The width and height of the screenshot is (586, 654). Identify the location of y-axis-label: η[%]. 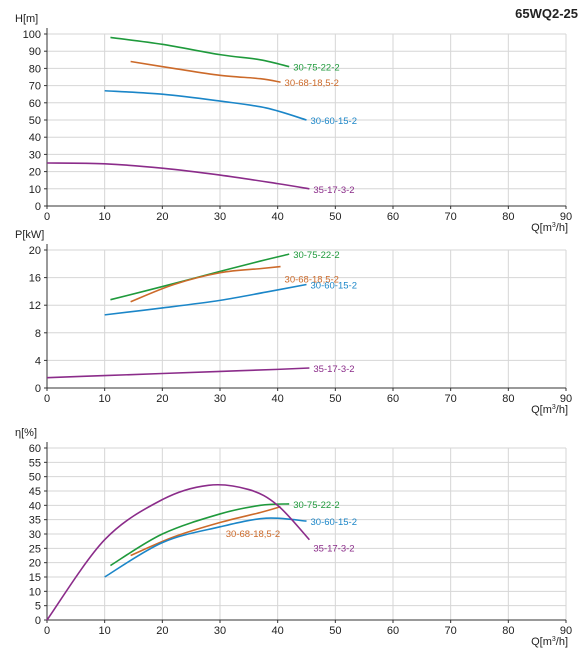
(26, 433).